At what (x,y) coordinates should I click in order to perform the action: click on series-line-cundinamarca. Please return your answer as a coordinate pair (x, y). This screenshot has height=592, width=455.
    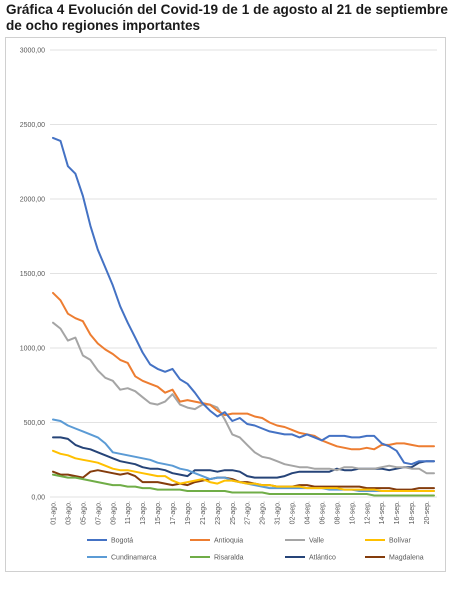
    Looking at the image, I should click on (243, 455).